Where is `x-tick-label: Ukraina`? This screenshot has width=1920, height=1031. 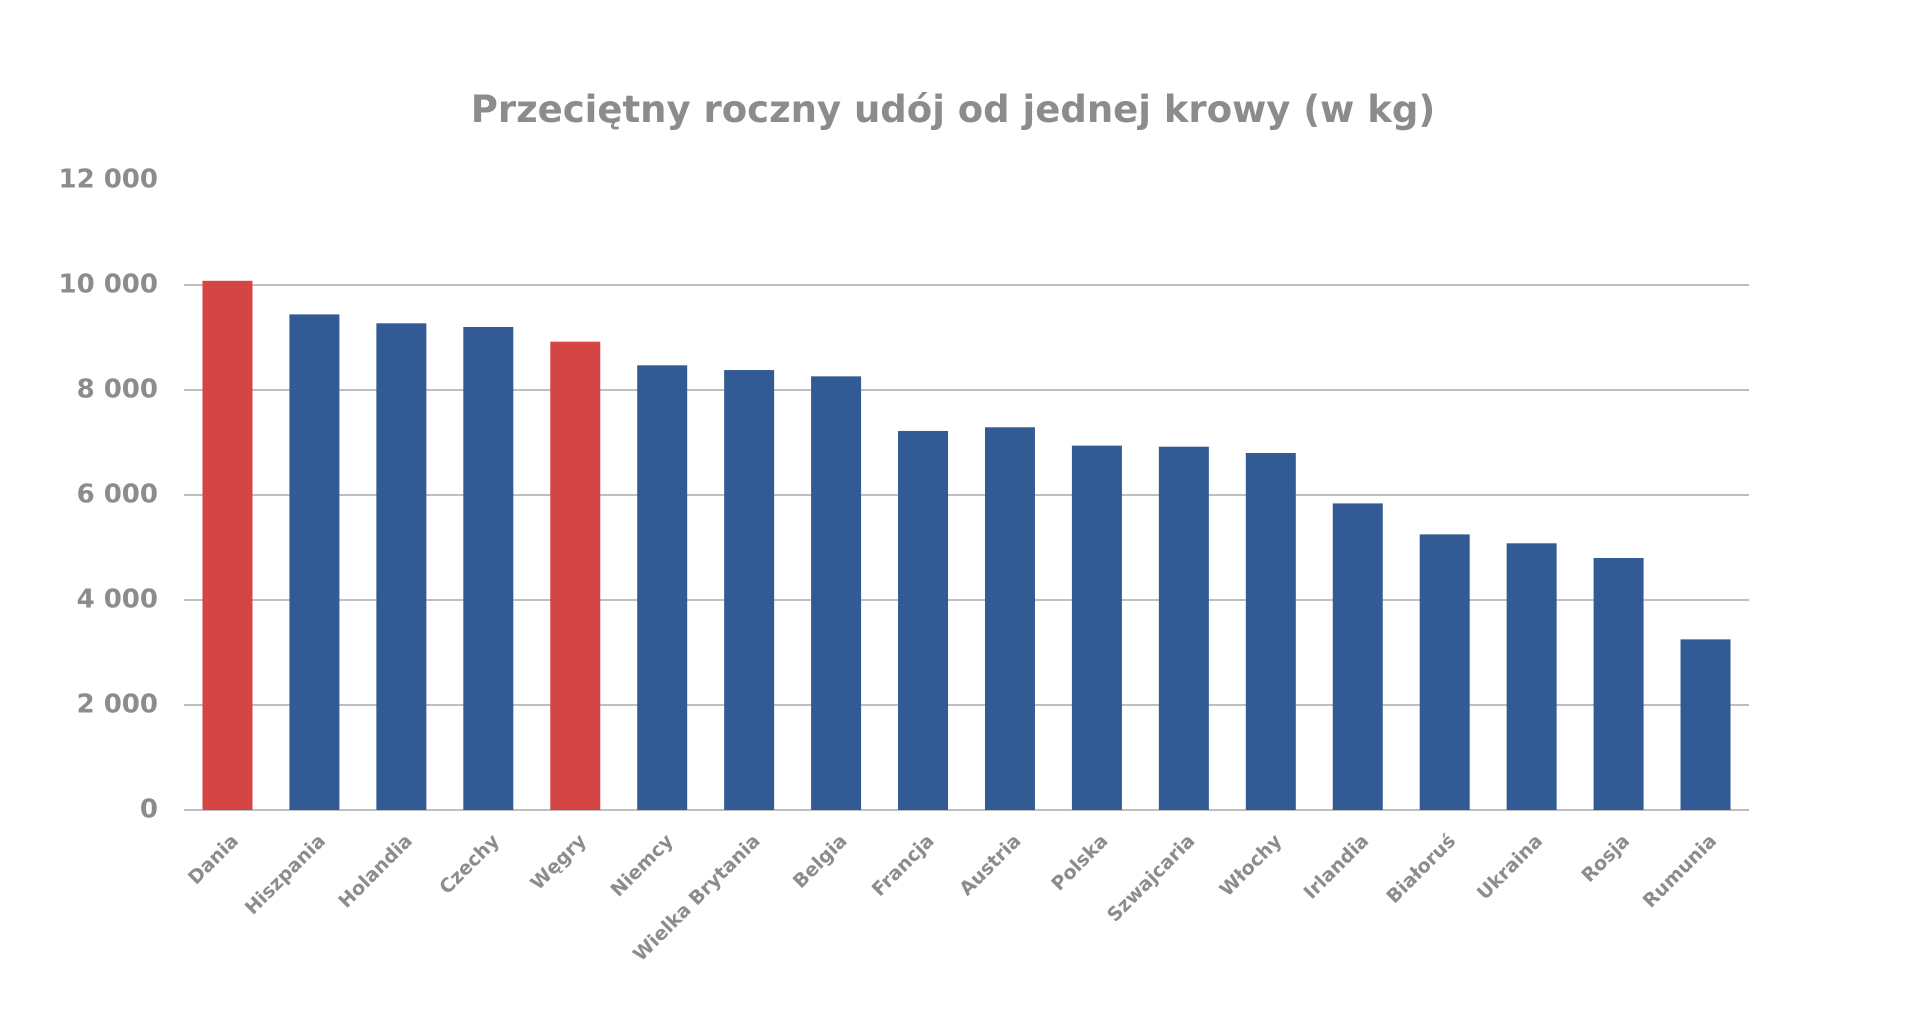 x-tick-label: Ukraina is located at coordinates (1510, 867).